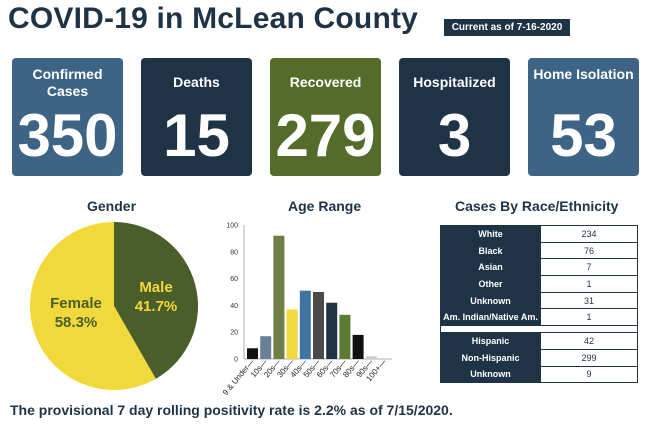  I want to click on pie-label-female: Female, so click(76, 303).